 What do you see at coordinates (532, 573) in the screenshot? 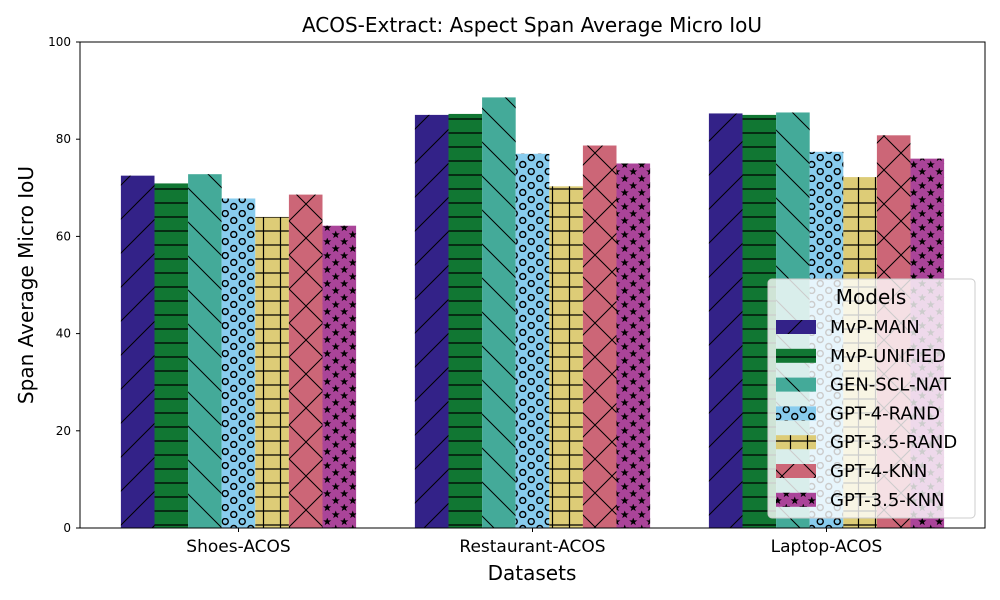
I see `x-axis-label: Datasets` at bounding box center [532, 573].